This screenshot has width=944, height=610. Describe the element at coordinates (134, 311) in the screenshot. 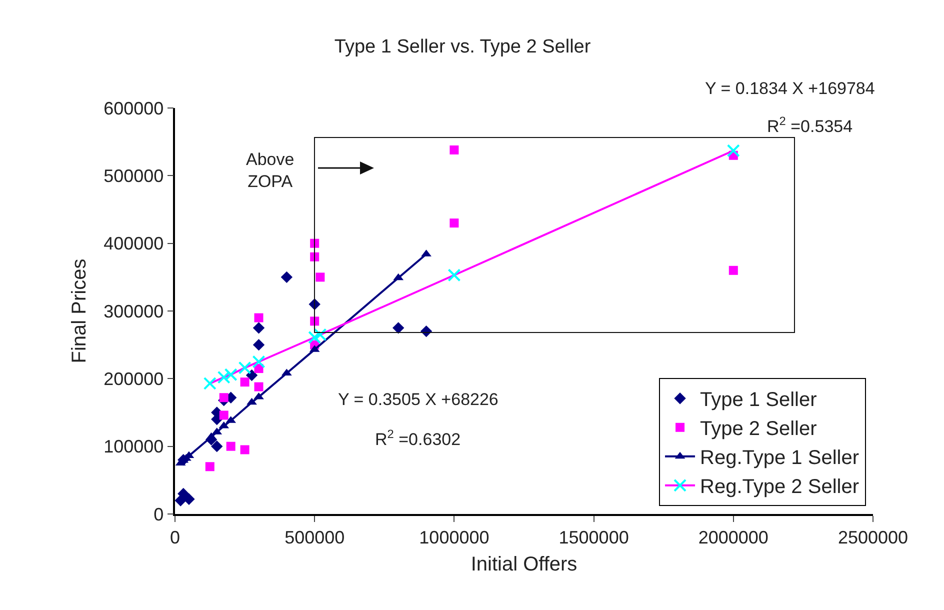

I see `y-tick-label: 300000` at that location.